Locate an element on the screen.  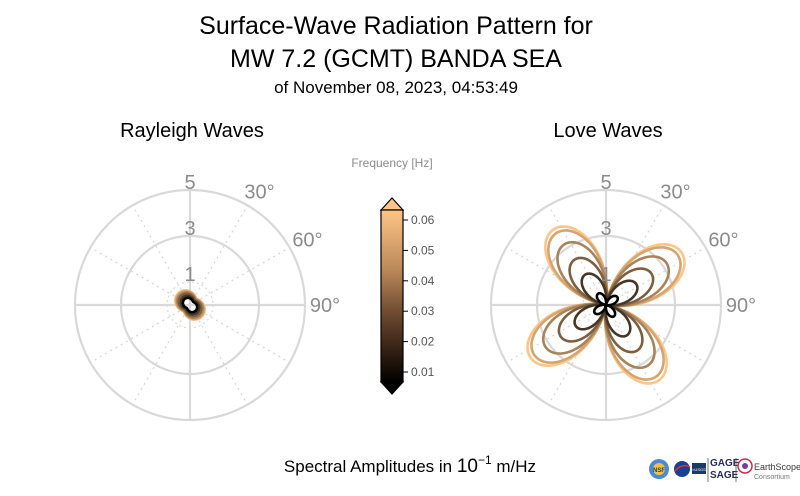
svg-text: GAGE is located at coordinates (725, 463).